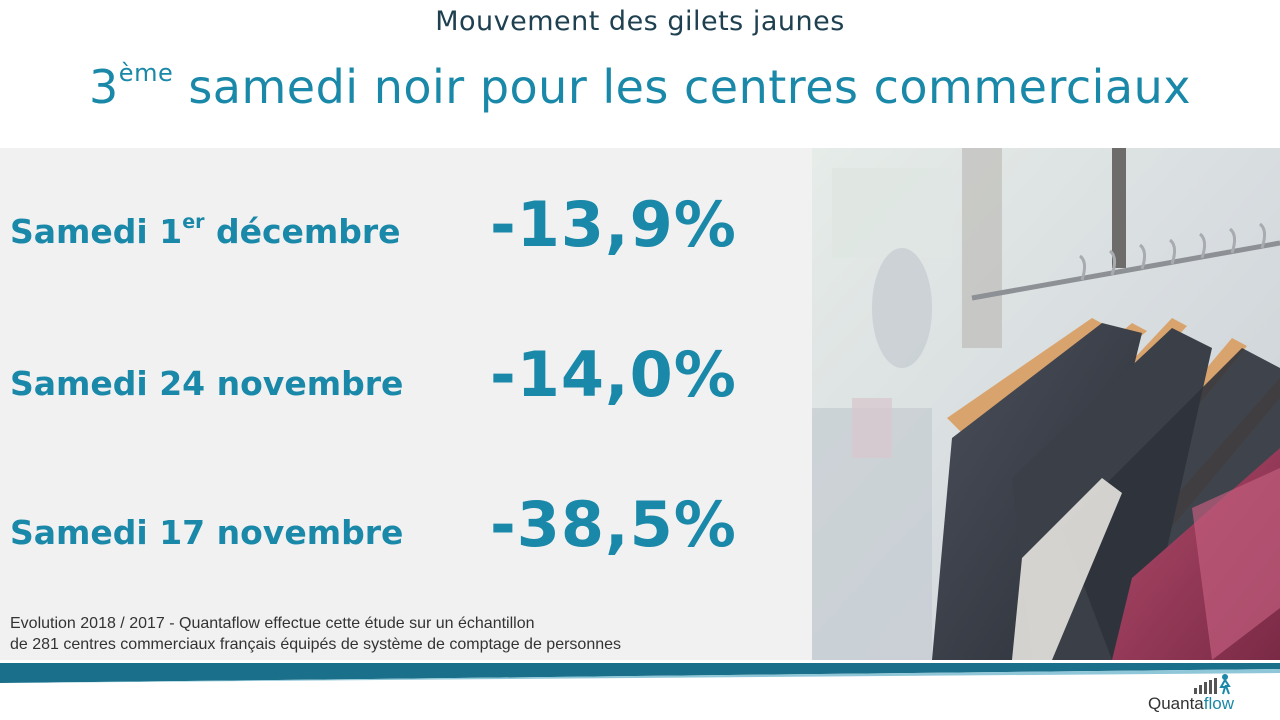 This screenshot has width=1280, height=720. I want to click on row-label-3: Samedi 17 novembre, so click(206, 532).